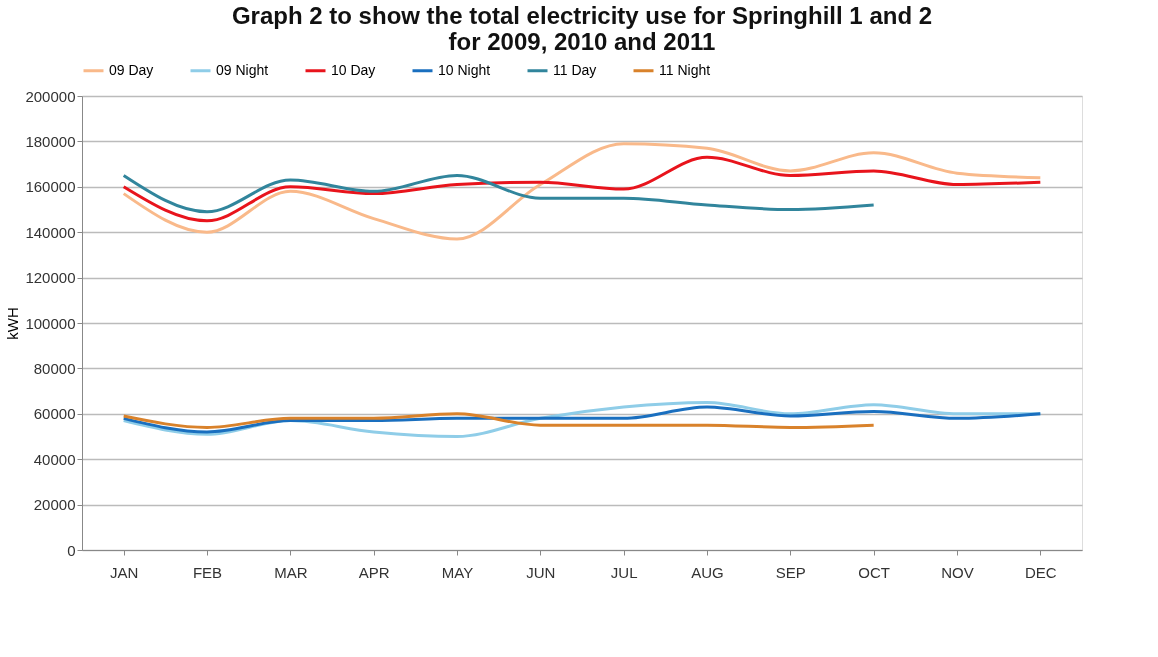  Describe the element at coordinates (457, 572) in the screenshot. I see `x-tick-label: MAY` at that location.